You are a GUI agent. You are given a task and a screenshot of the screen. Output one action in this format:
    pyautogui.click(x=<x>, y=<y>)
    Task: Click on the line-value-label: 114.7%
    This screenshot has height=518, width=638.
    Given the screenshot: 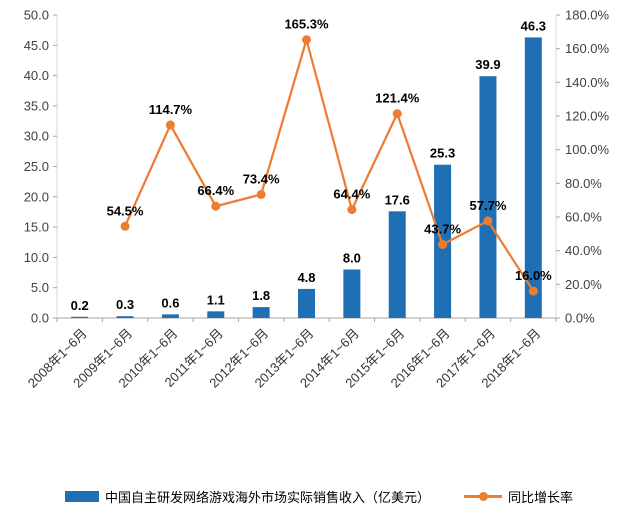 What is the action you would take?
    pyautogui.click(x=171, y=109)
    